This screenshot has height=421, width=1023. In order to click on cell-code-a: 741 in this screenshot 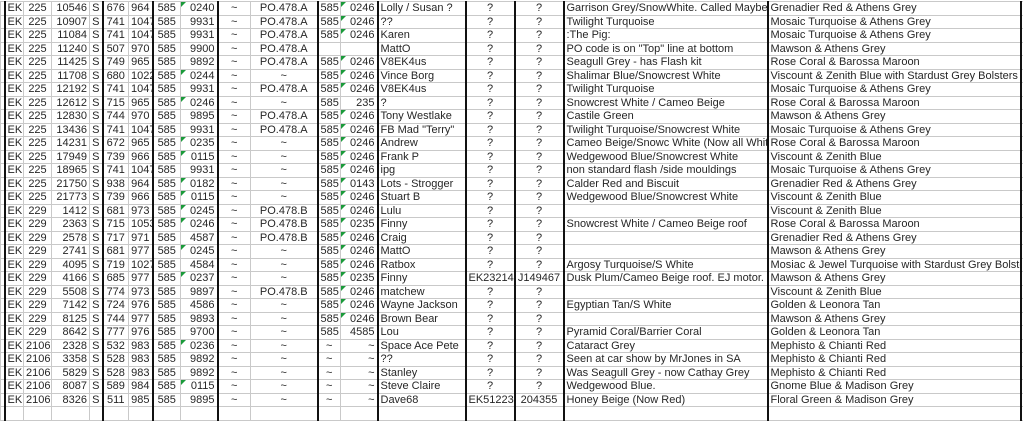, I will do `click(116, 22)`.